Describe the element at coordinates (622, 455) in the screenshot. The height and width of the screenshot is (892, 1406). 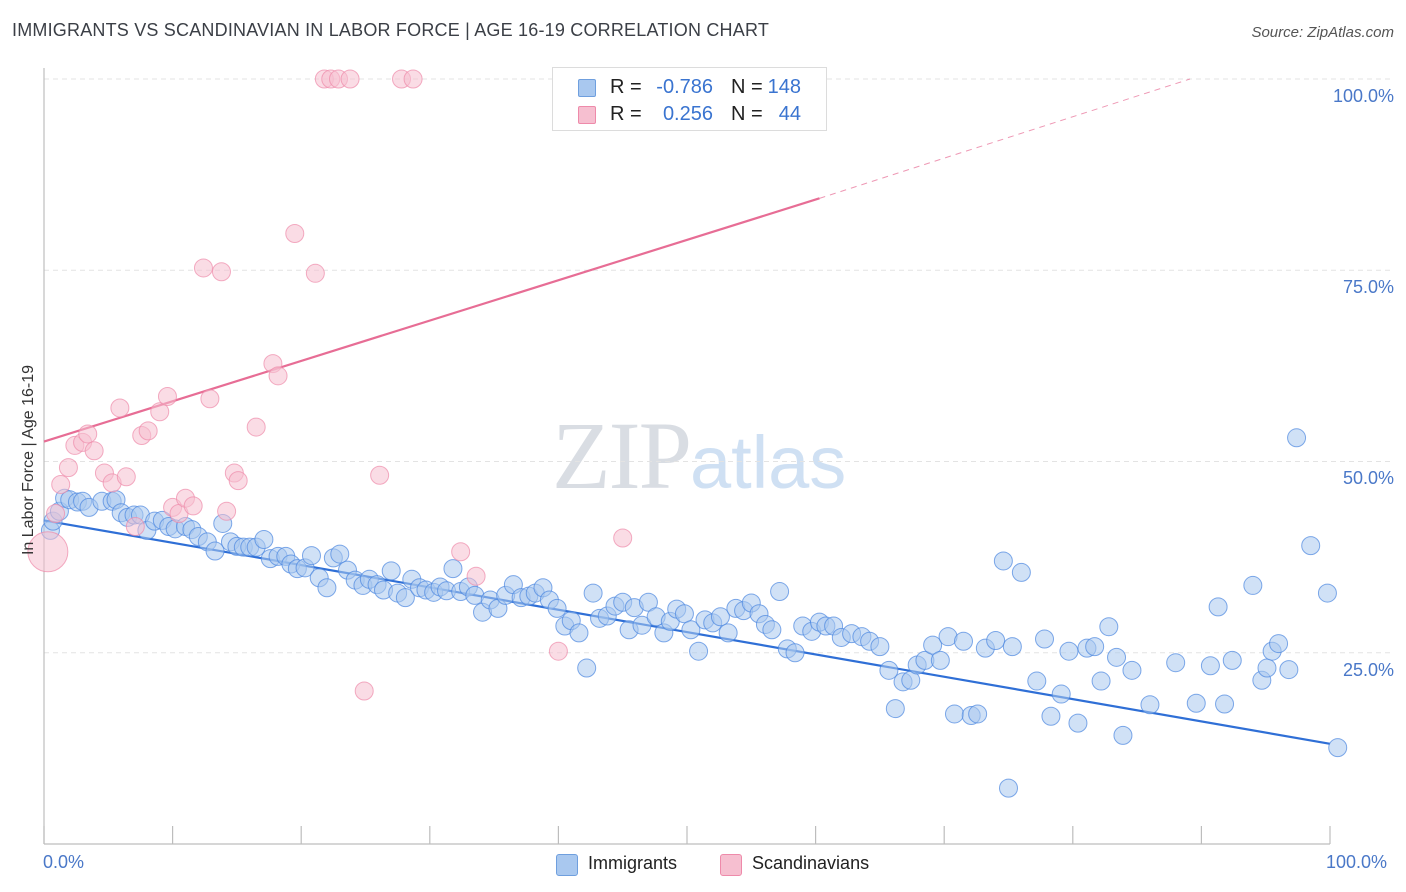
I see `watermark-zip: ZIP` at that location.